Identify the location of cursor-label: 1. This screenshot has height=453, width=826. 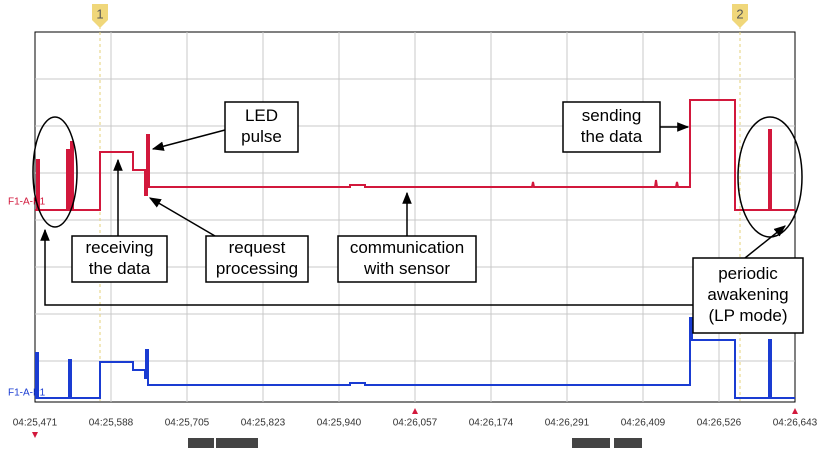
(99, 13).